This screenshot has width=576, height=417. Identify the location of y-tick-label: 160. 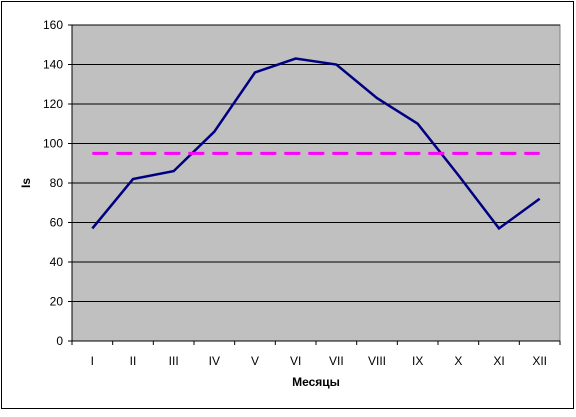
(53, 25).